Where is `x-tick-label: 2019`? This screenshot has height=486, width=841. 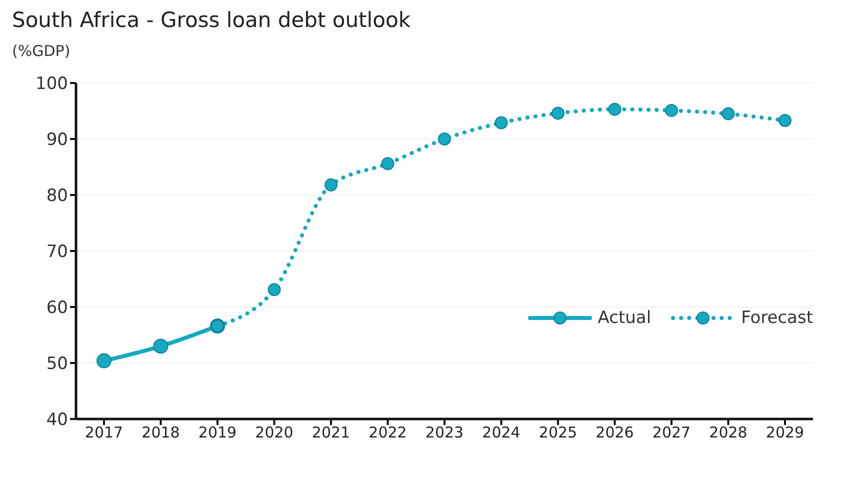
x-tick-label: 2019 is located at coordinates (217, 433).